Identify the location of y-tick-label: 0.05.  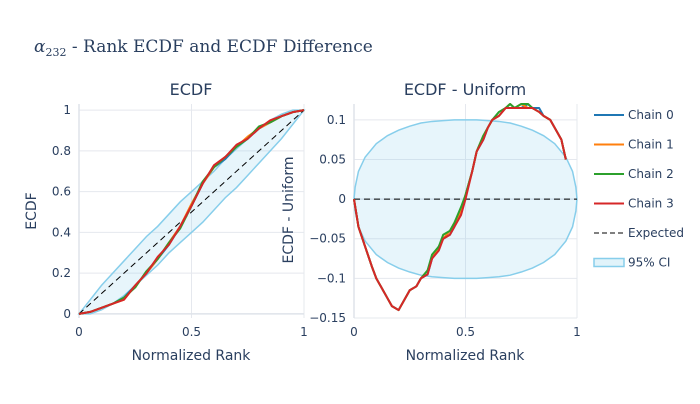
(332, 159).